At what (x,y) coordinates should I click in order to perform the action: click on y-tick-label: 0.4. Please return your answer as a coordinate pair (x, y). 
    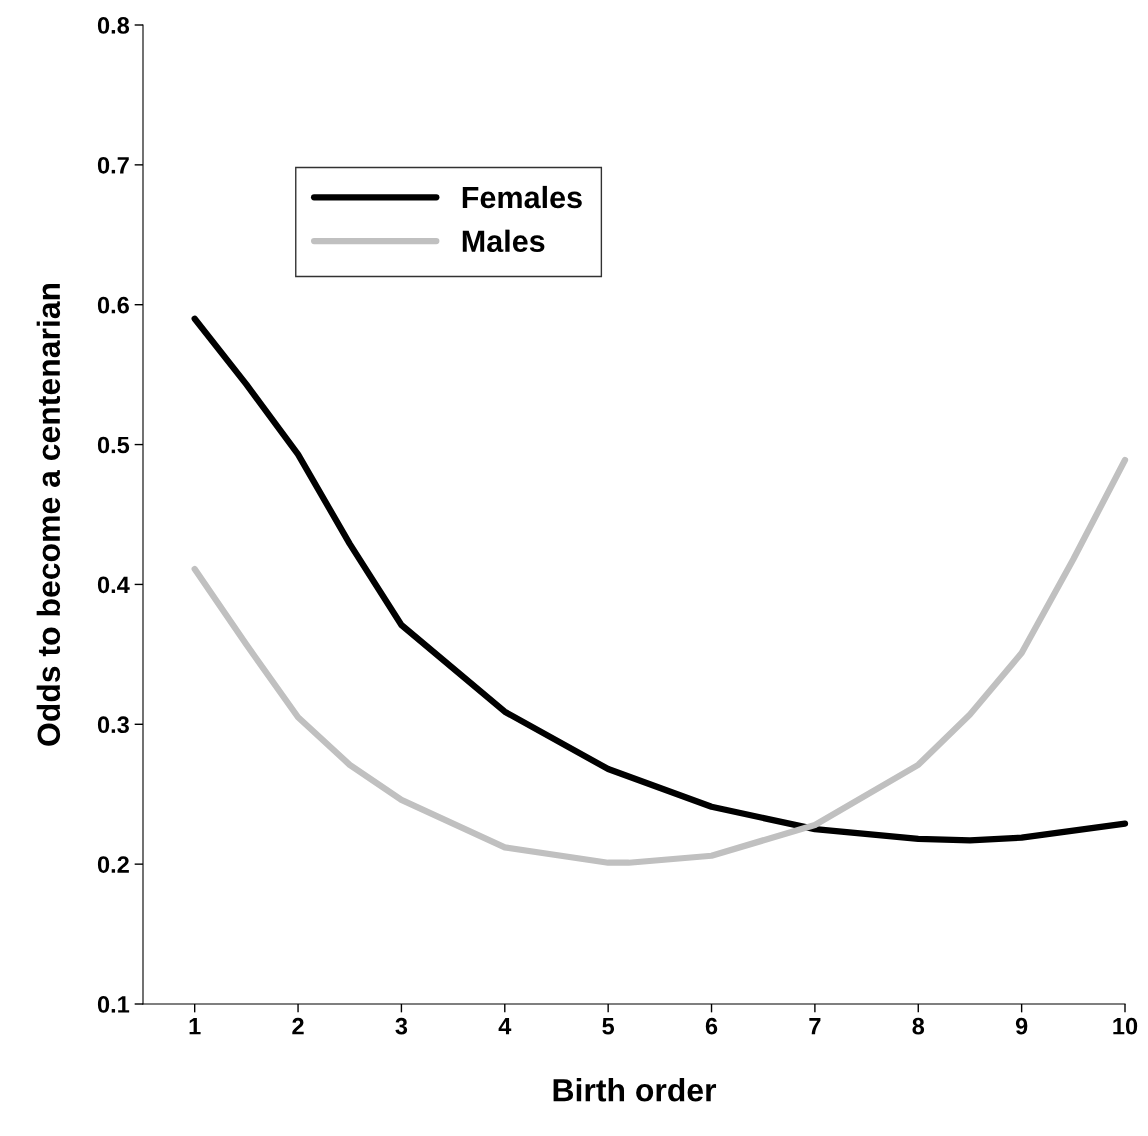
    Looking at the image, I should click on (113, 585).